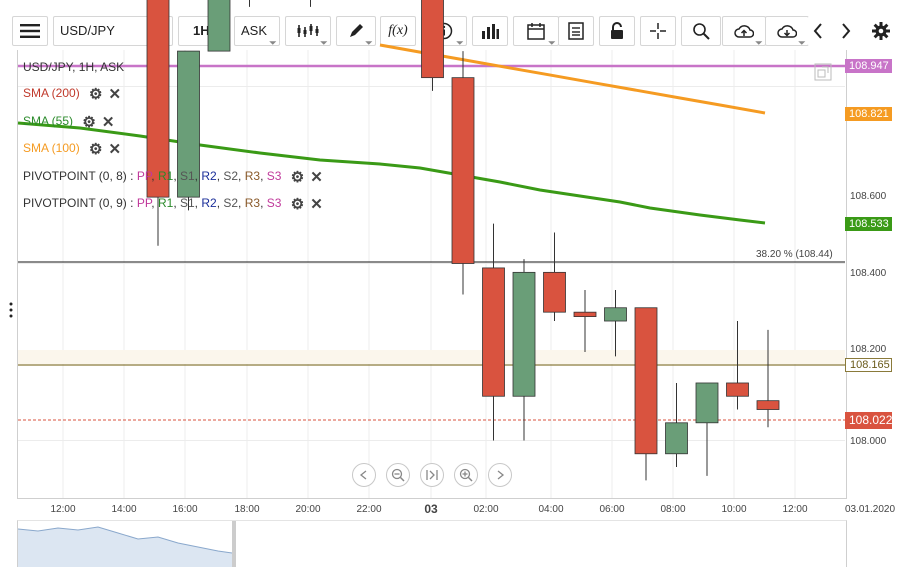  I want to click on time-tick: 16:00, so click(185, 509).